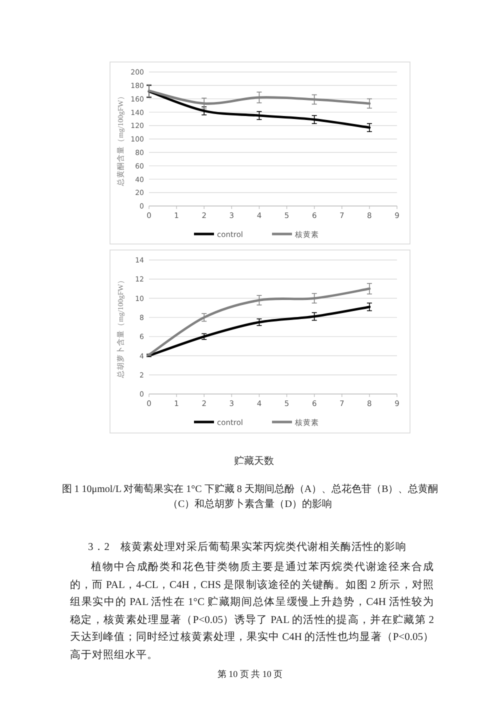 The width and height of the screenshot is (500, 707). Describe the element at coordinates (248, 547) in the screenshot. I see `text: 3．2 核黄素处理对采后葡萄果实苯丙烷类代谢相关酶活性的影响` at that location.